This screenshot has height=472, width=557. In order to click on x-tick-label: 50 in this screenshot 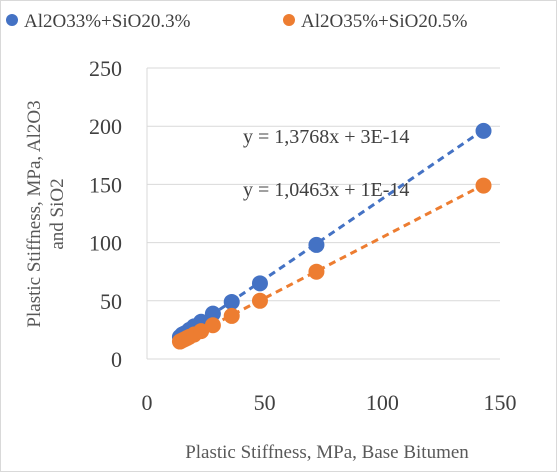, I will do `click(265, 402)`.